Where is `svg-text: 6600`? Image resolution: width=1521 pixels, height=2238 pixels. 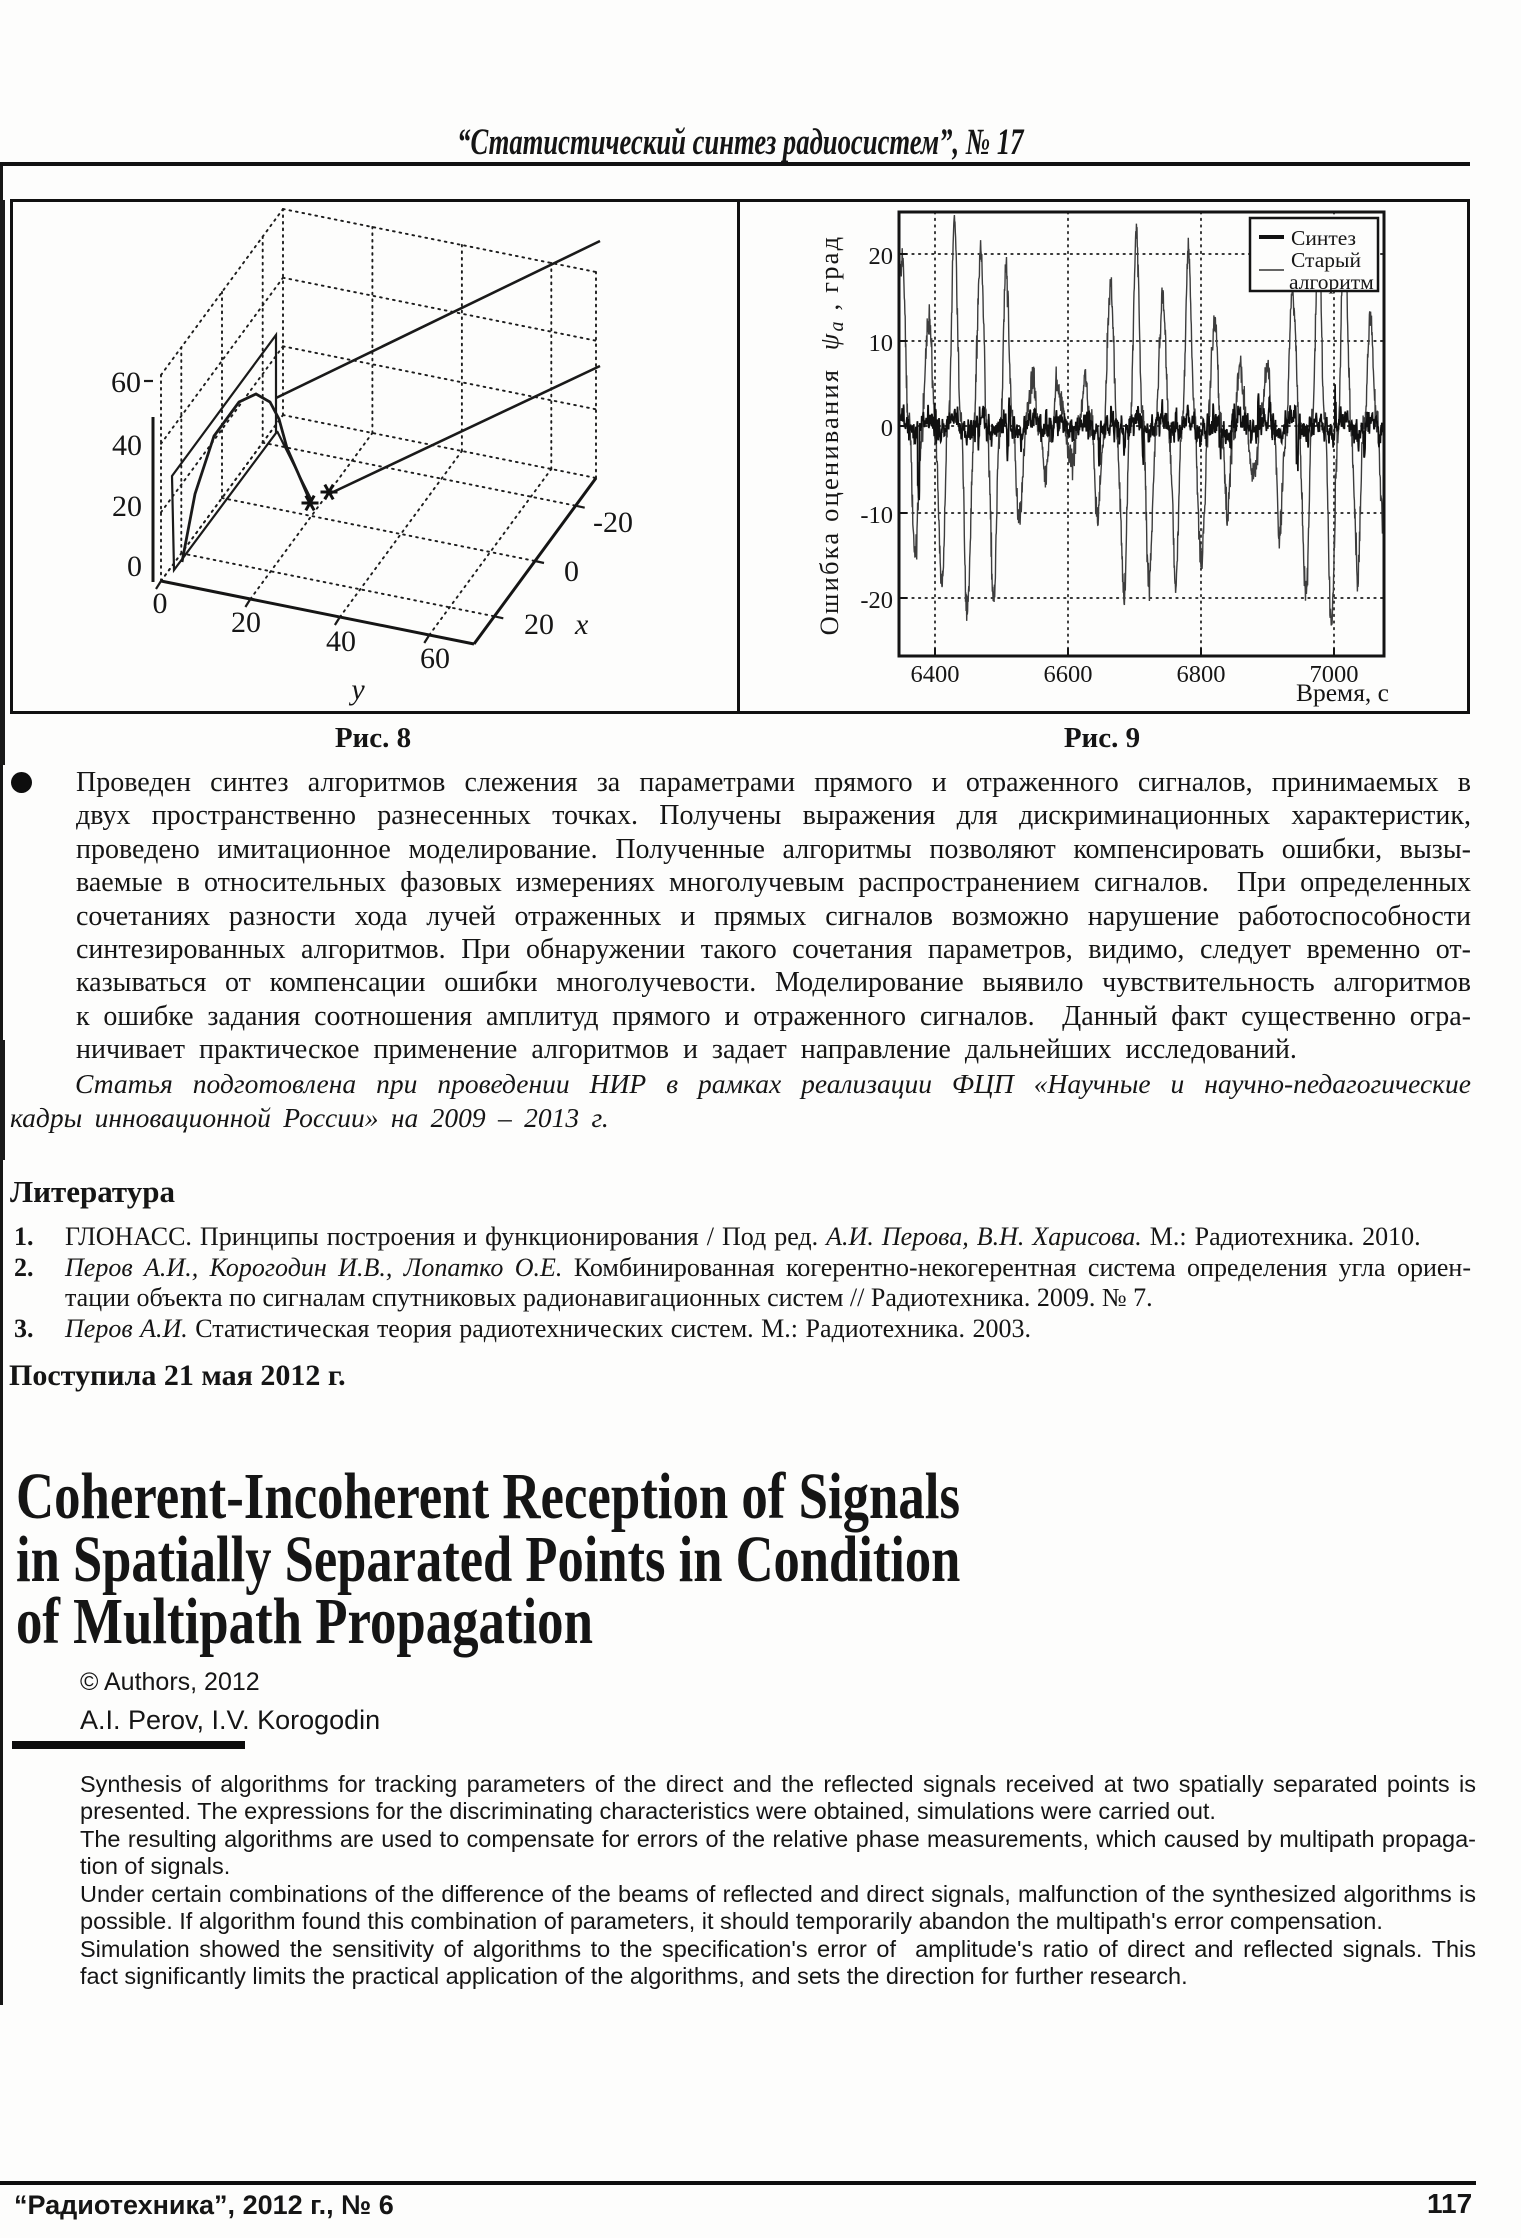
svg-text: 6600 is located at coordinates (1068, 674).